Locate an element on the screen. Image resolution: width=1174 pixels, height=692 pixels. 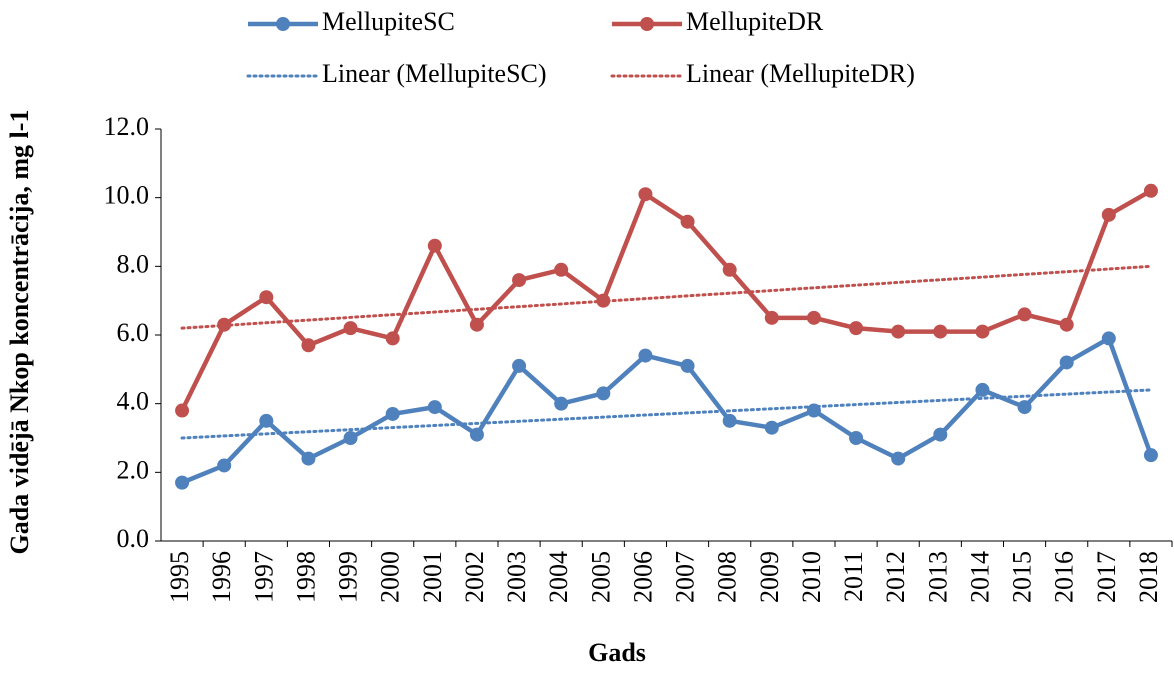
x-tick-label: 2010 is located at coordinates (811, 577).